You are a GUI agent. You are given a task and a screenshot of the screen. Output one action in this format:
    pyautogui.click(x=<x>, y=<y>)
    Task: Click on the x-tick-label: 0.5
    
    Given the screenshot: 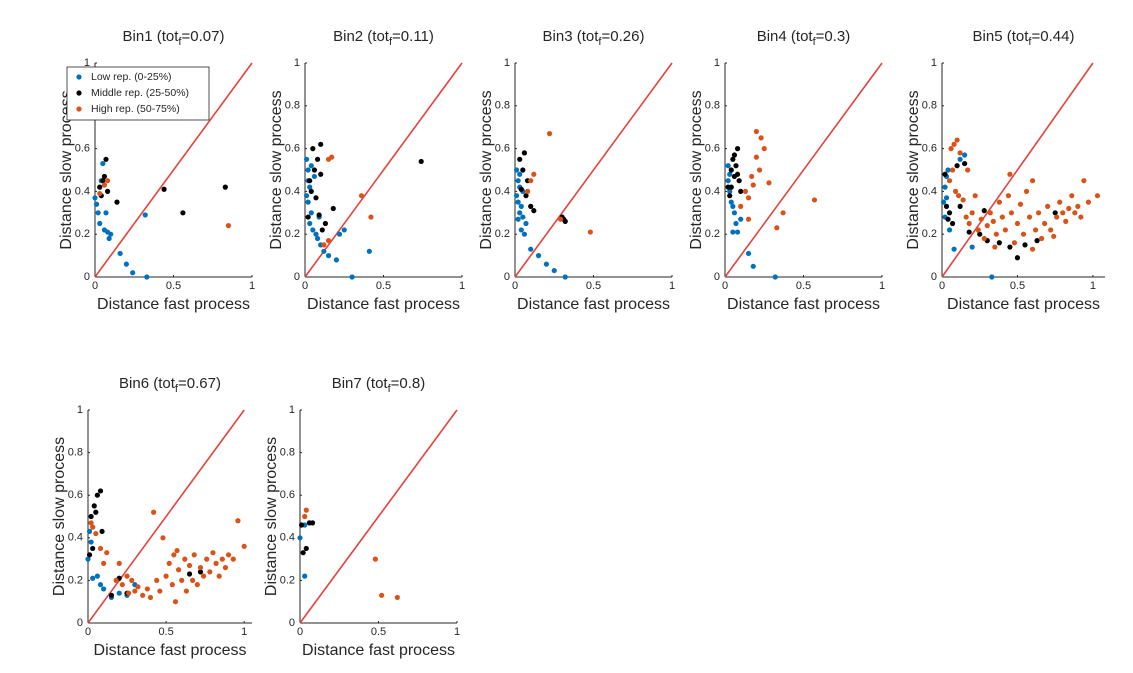 What is the action you would take?
    pyautogui.click(x=165, y=632)
    